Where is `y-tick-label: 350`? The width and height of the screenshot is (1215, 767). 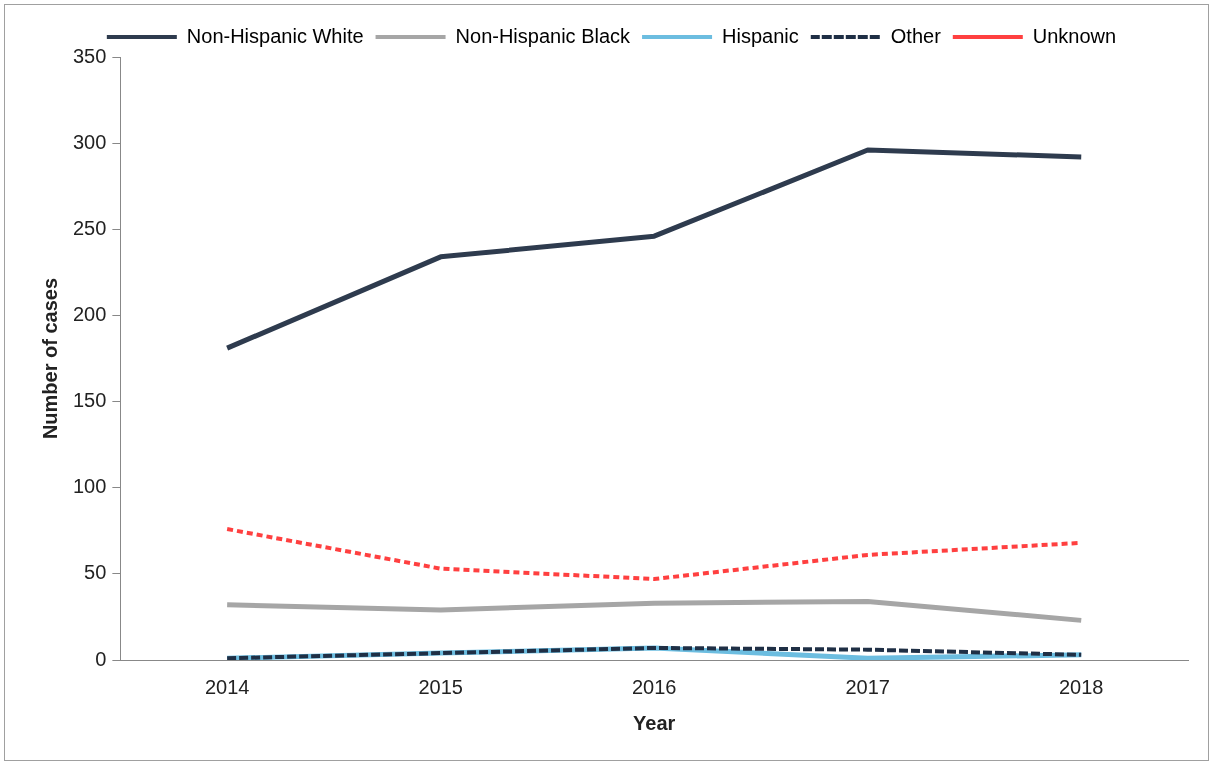 y-tick-label: 350 is located at coordinates (89, 55).